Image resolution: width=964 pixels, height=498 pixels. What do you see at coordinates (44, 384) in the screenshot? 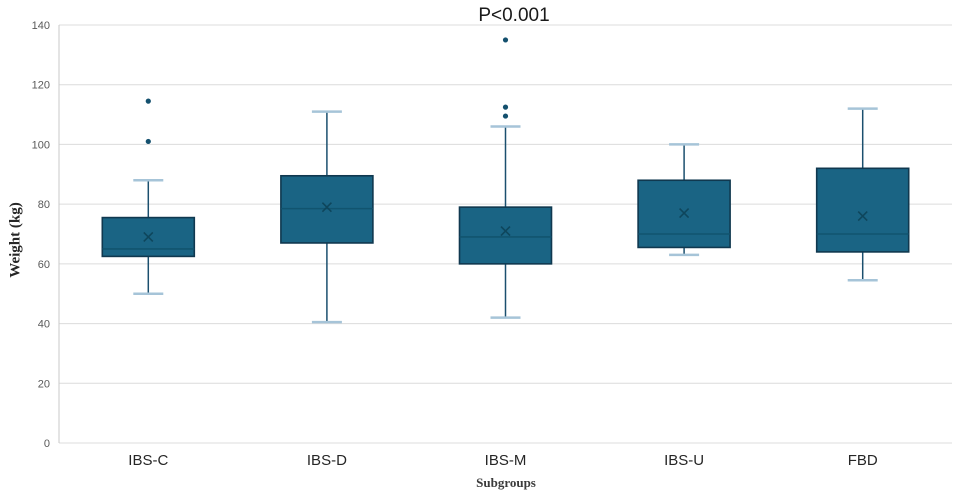
I see `y-tick-label: 20` at bounding box center [44, 384].